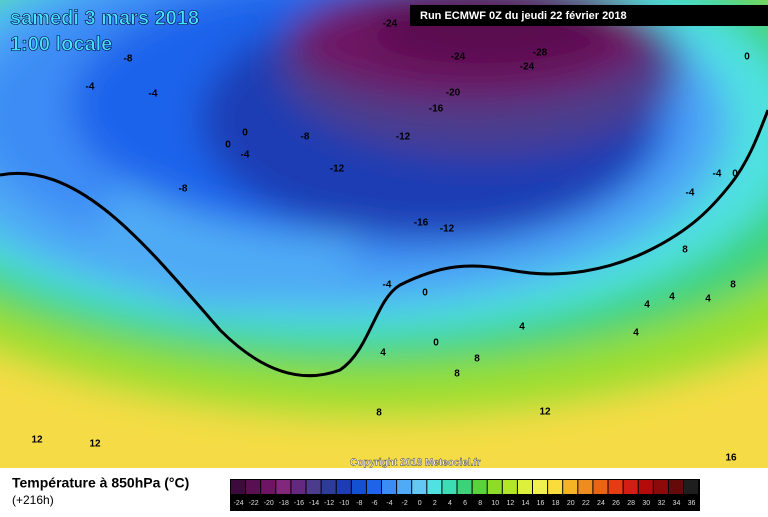 The width and height of the screenshot is (768, 517). I want to click on colorbar-label: -8, so click(359, 503).